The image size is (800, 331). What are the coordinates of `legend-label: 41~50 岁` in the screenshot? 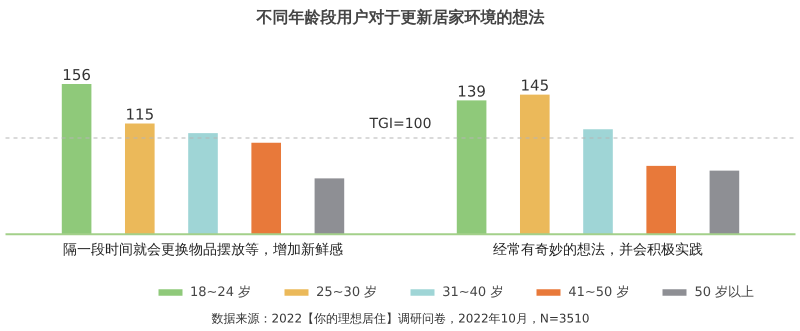 It's located at (599, 292).